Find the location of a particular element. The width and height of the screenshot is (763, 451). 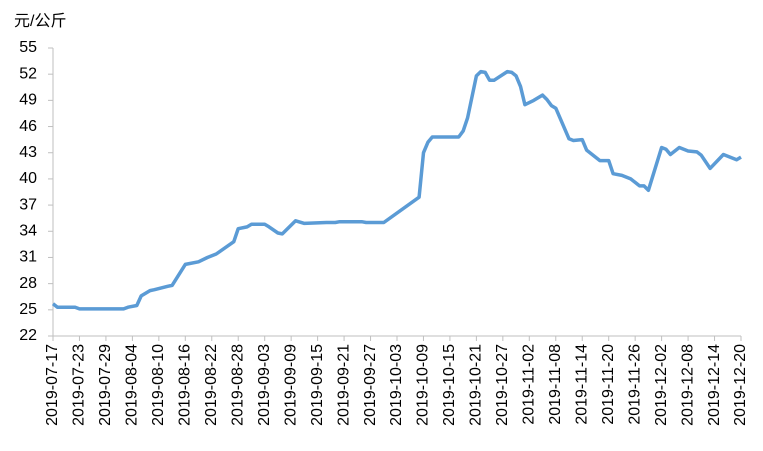

y-tick-label: 49 is located at coordinates (28, 100).